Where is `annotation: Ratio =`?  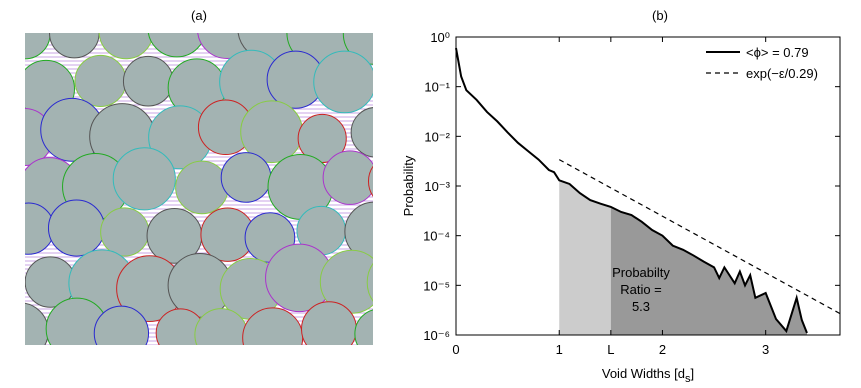 annotation: Ratio = is located at coordinates (641, 289).